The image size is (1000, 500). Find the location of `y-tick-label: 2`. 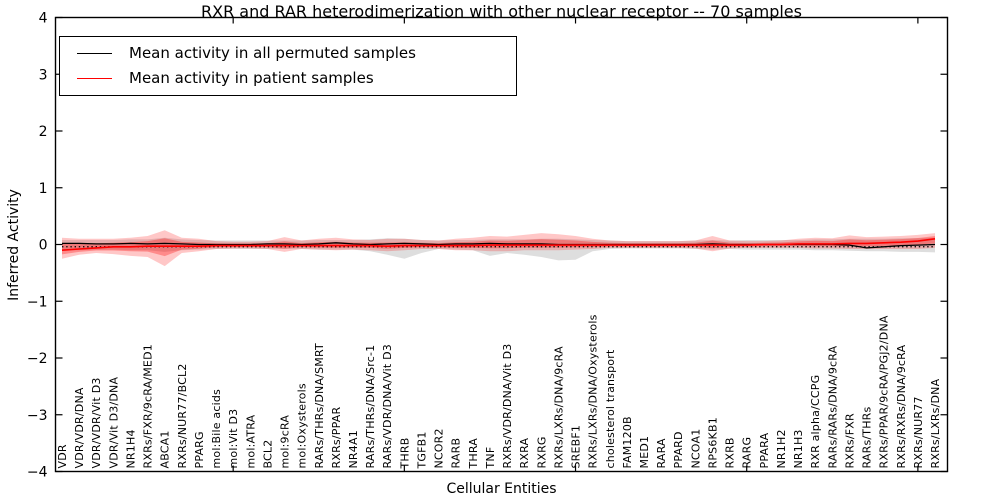

y-tick-label: 2 is located at coordinates (43, 132).